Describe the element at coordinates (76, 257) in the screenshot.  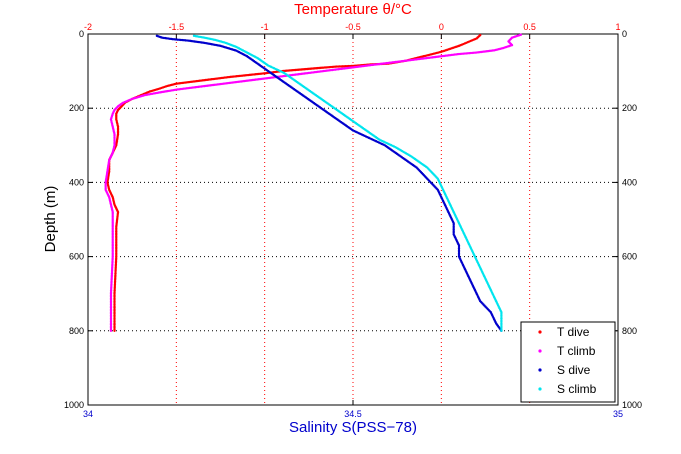
I see `left-tick-label: 600` at that location.